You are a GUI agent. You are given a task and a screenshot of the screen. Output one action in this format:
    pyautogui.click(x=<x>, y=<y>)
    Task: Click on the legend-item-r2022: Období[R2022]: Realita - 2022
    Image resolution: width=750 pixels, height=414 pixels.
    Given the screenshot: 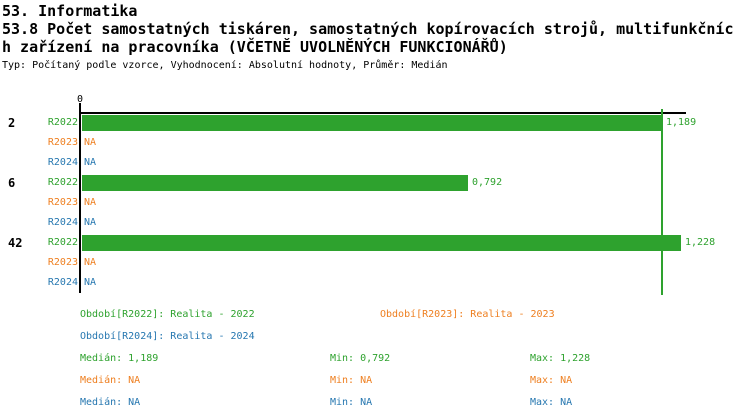 What is the action you would take?
    pyautogui.click(x=167, y=314)
    